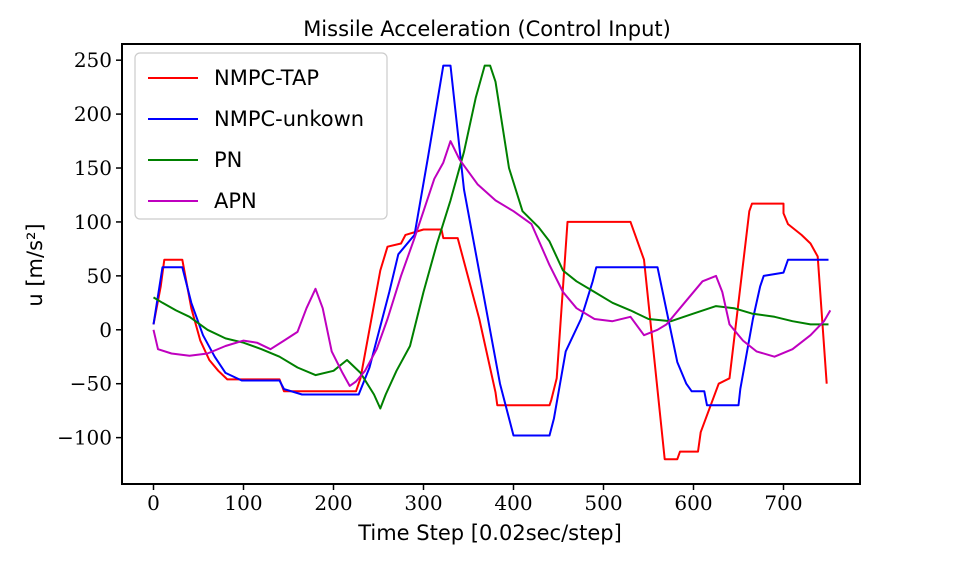 This screenshot has height=564, width=956. Describe the element at coordinates (99, 276) in the screenshot. I see `y-tick-label: 50` at that location.